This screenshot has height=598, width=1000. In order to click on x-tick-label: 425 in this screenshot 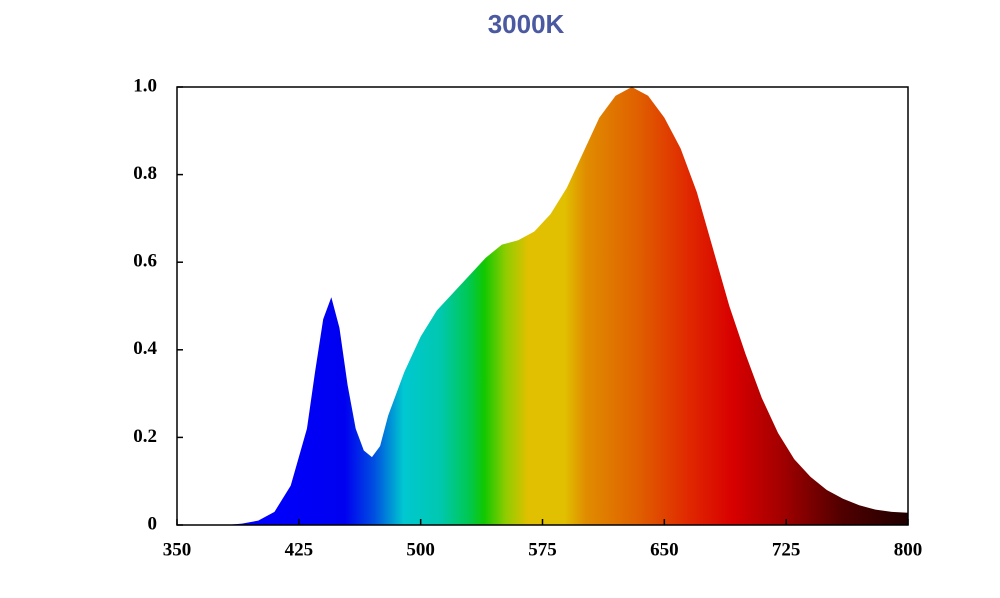, I will do `click(299, 549)`.